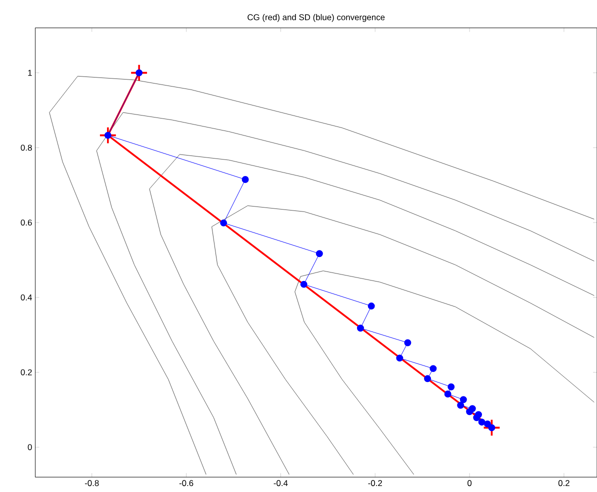 This screenshot has width=597, height=492. I want to click on y-tick-label: 0.2, so click(26, 372).